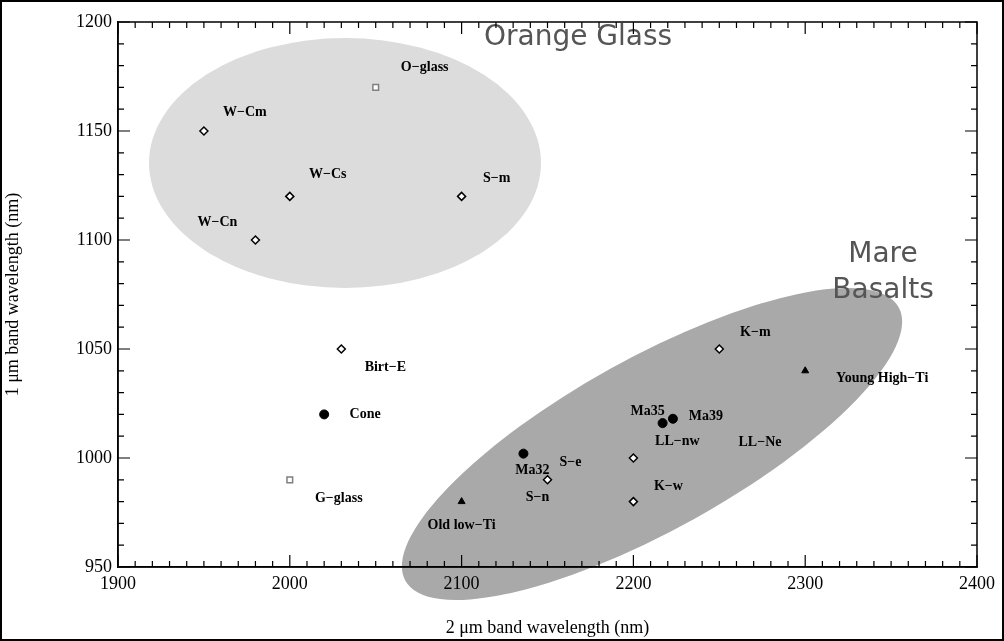 This screenshot has height=641, width=1004. Describe the element at coordinates (217, 221) in the screenshot. I see `annotation: W−Cn` at that location.